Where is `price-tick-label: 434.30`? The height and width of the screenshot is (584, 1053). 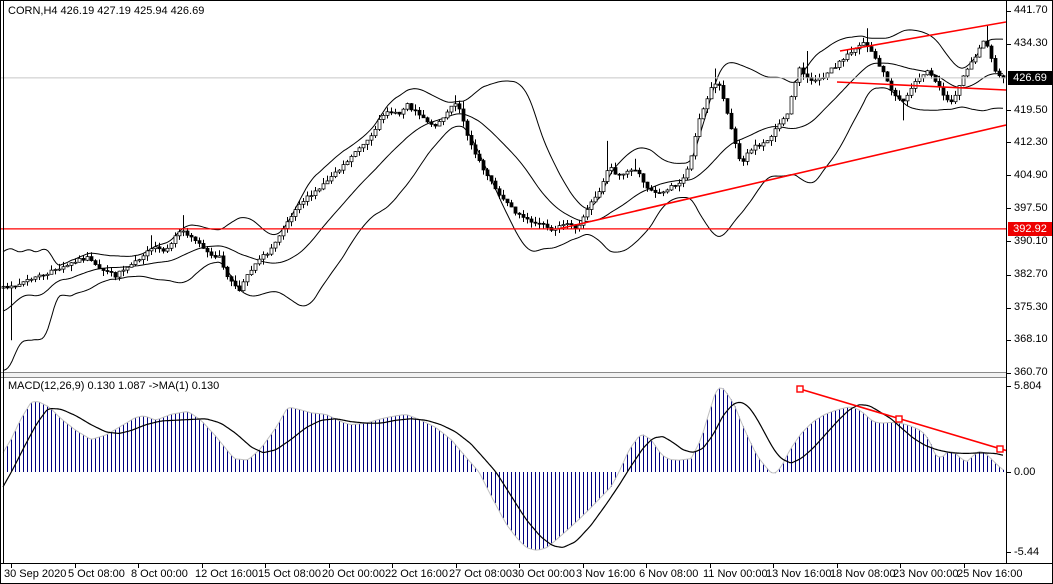
price-tick-label: 434.30 is located at coordinates (1031, 43).